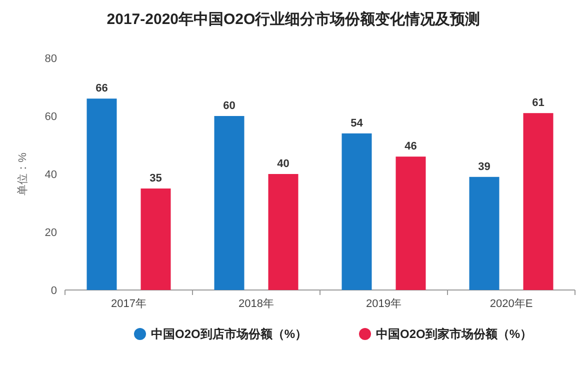 The image size is (587, 390). Describe the element at coordinates (384, 304) in the screenshot. I see `x-tick-label: 2019年` at that location.